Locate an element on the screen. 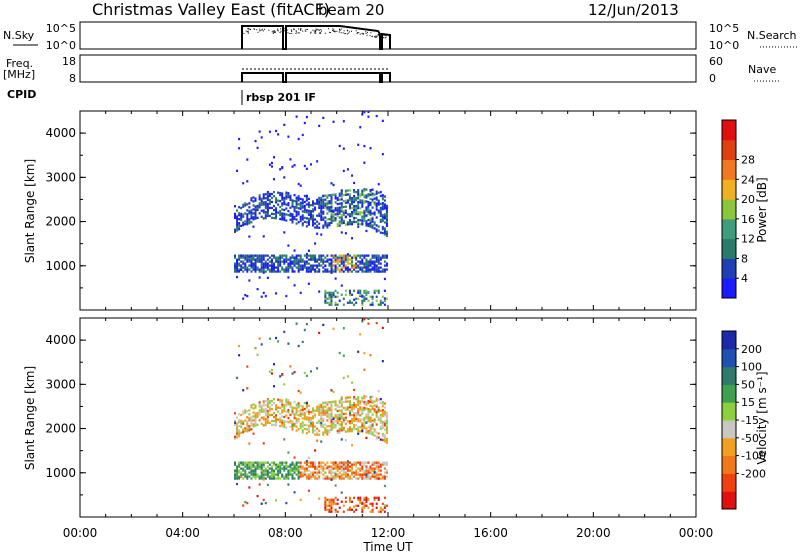 The width and height of the screenshot is (800, 554). velocity-ylabel: Slant Range [km] is located at coordinates (30, 418).